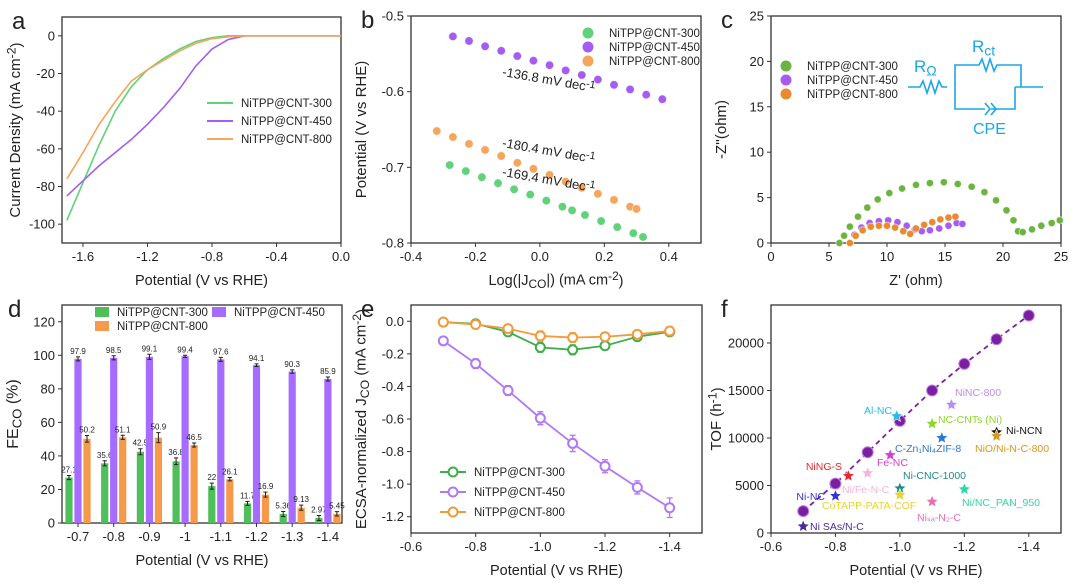 Image resolution: width=1080 pixels, height=588 pixels. What do you see at coordinates (15, 129) in the screenshot?
I see `y-axis-label: Current Density (mA cm-2)` at bounding box center [15, 129].